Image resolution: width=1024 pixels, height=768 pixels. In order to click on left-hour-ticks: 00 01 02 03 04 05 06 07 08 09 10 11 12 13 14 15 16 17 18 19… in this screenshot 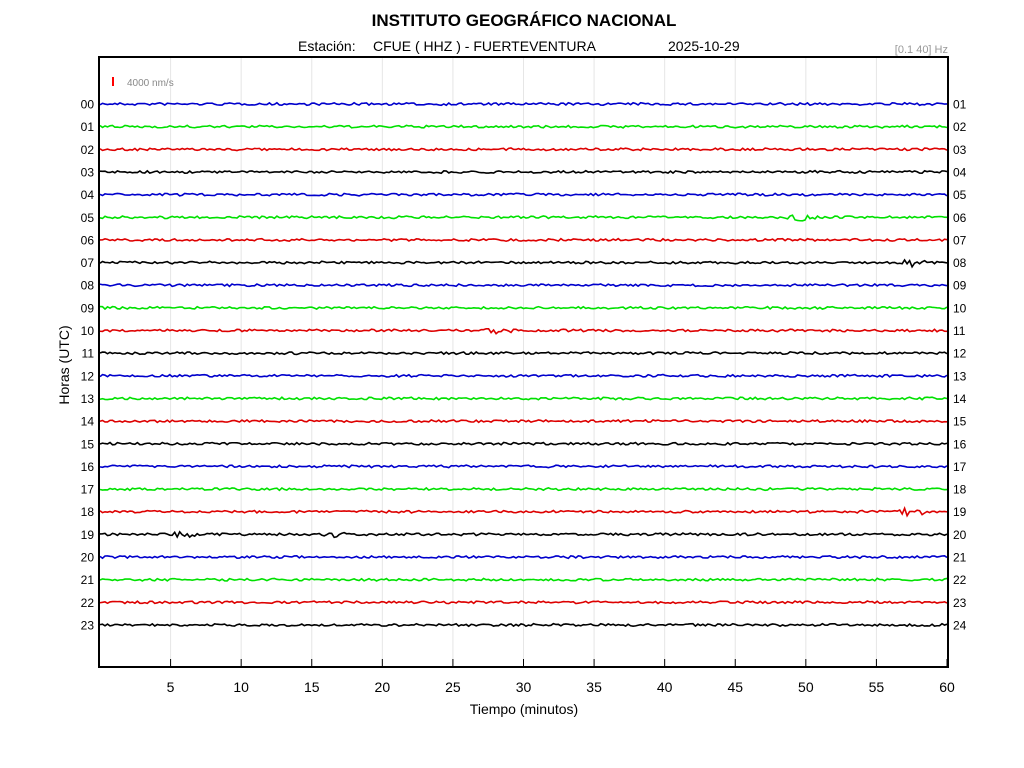, I will do `click(88, 365)`.